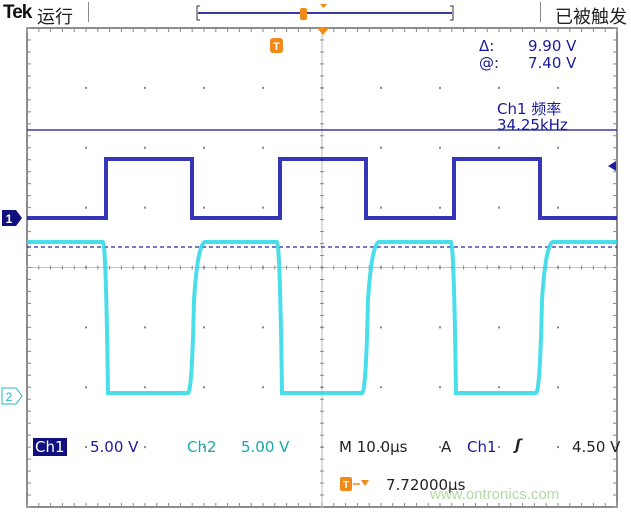 The image size is (631, 512). Describe the element at coordinates (591, 17) in the screenshot. I see `trigger-state: 已被触发` at that location.